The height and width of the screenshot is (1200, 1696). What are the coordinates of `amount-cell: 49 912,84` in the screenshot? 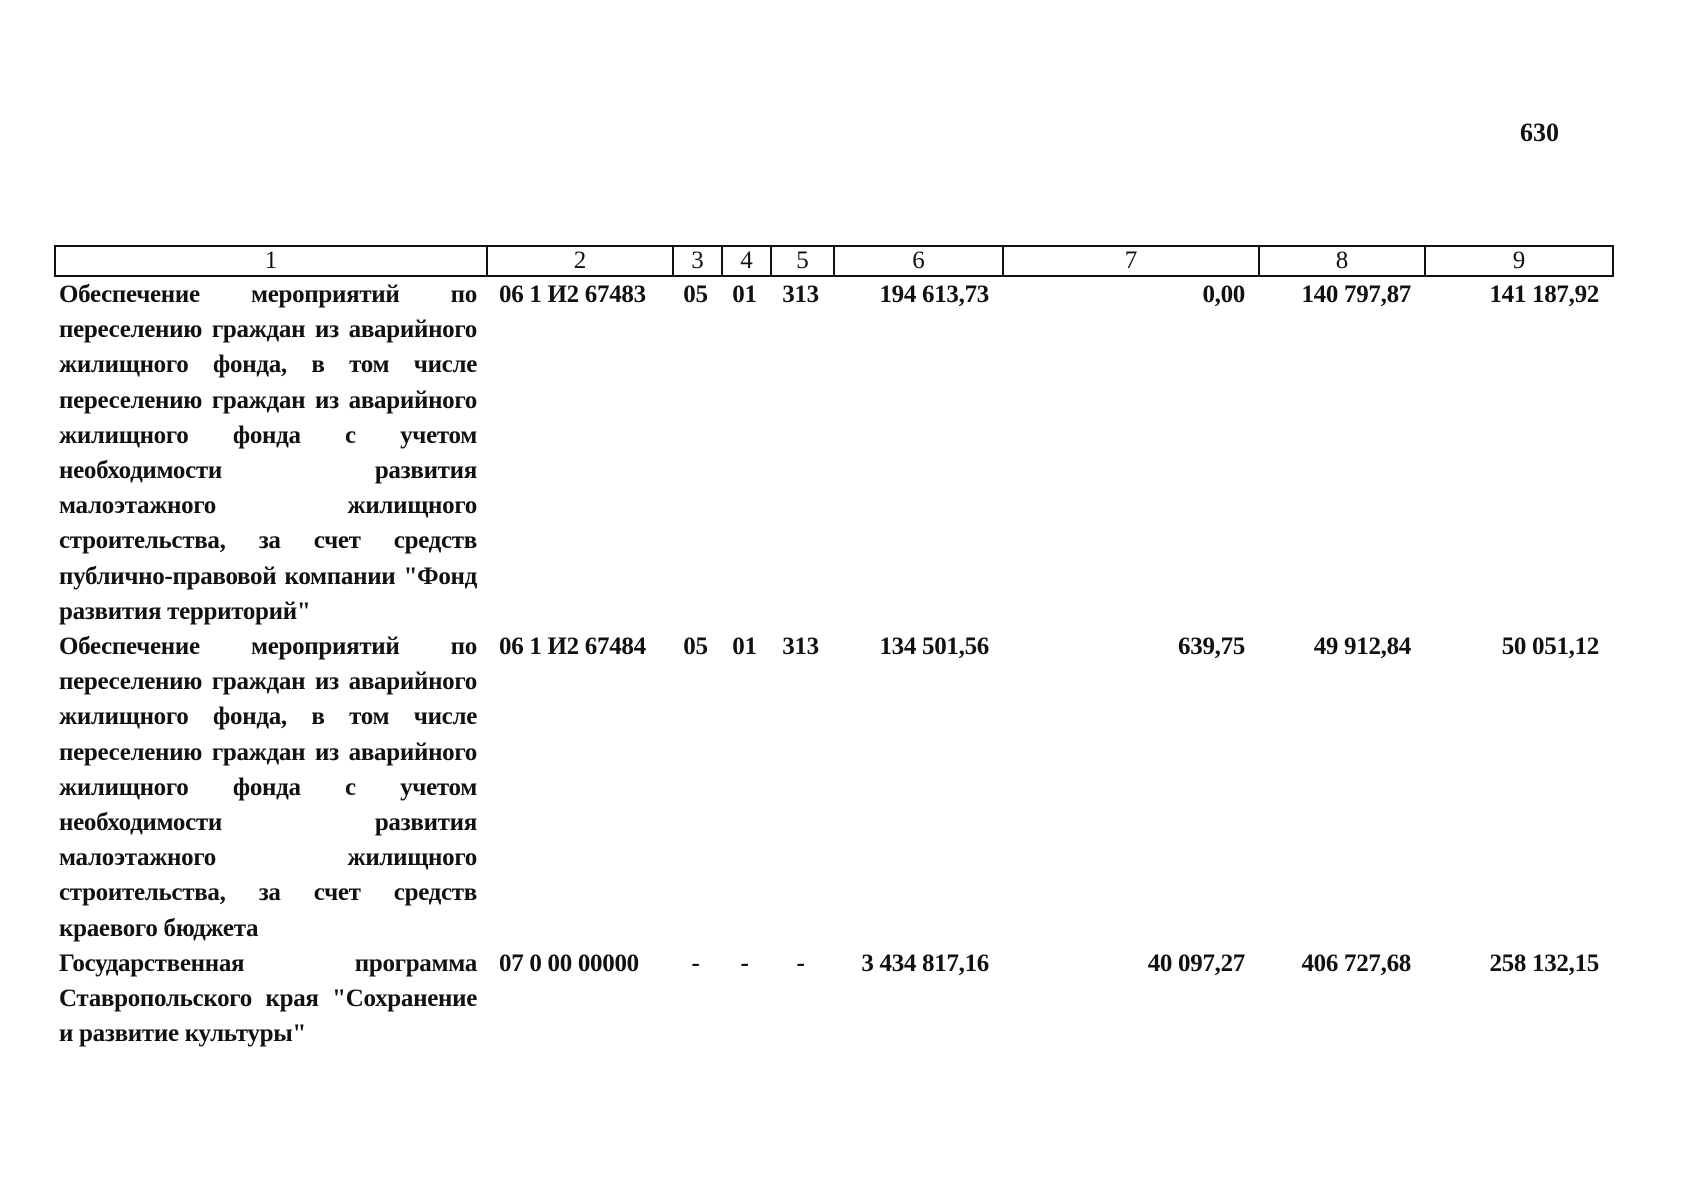 It's located at (1362, 647).